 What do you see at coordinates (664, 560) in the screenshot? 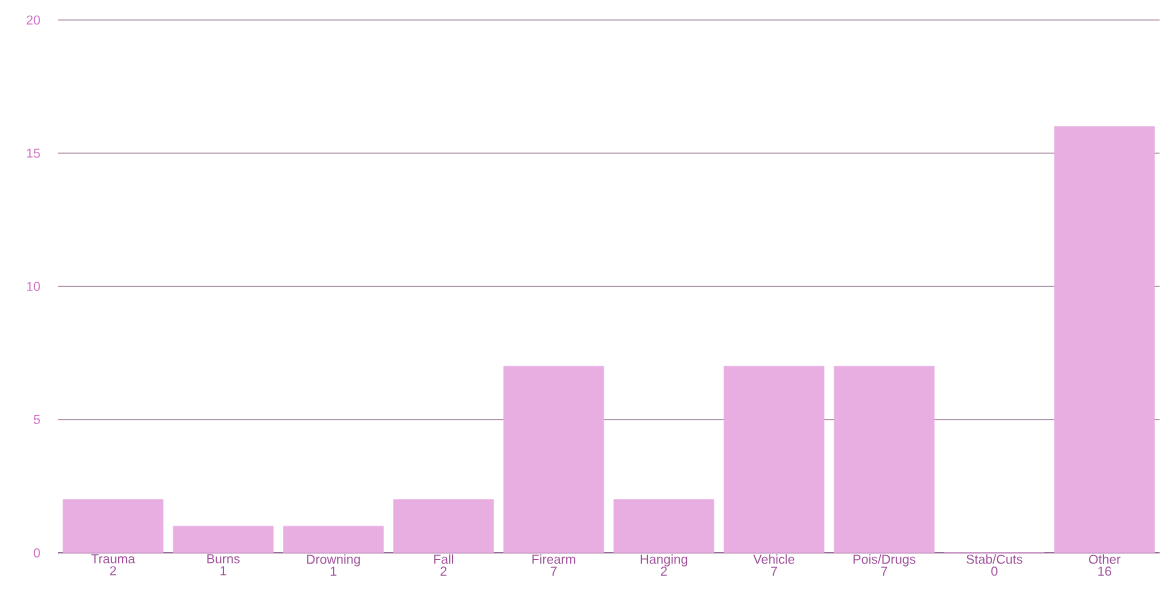
I see `x-tick-label: Hanging` at bounding box center [664, 560].